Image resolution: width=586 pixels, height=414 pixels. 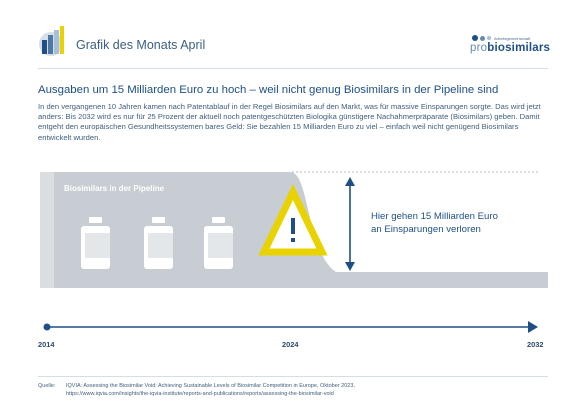 What do you see at coordinates (47, 230) in the screenshot?
I see `pipeline-area-fade` at bounding box center [47, 230].